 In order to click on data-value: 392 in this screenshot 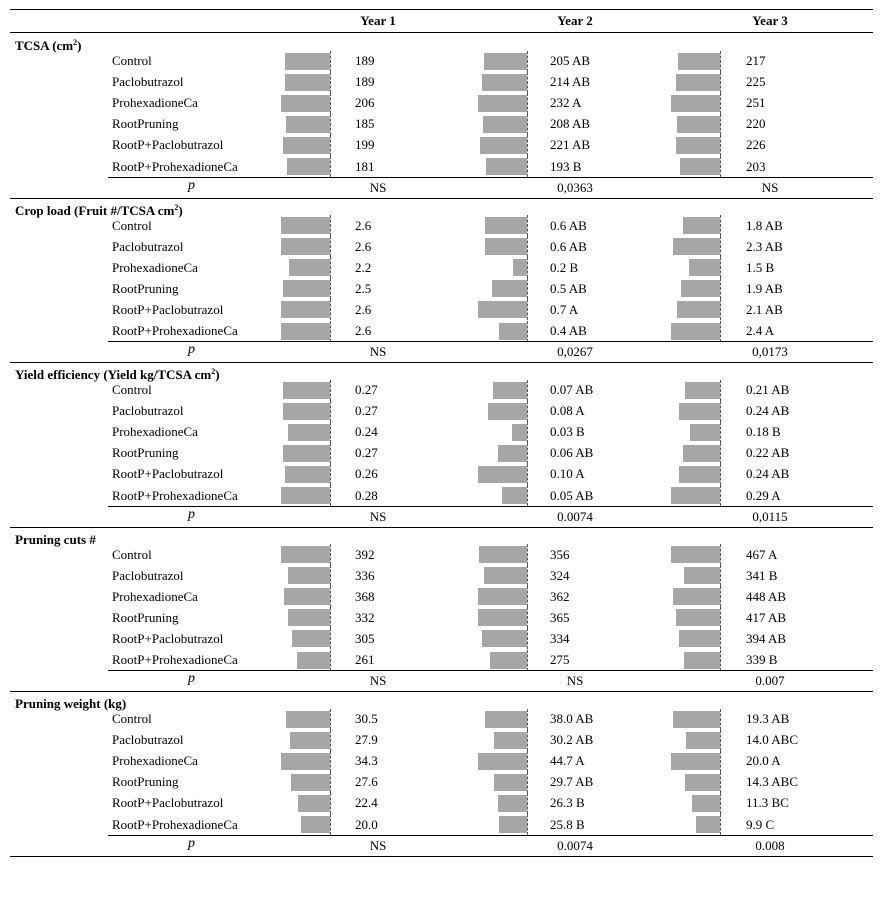, I will do `click(365, 554)`.